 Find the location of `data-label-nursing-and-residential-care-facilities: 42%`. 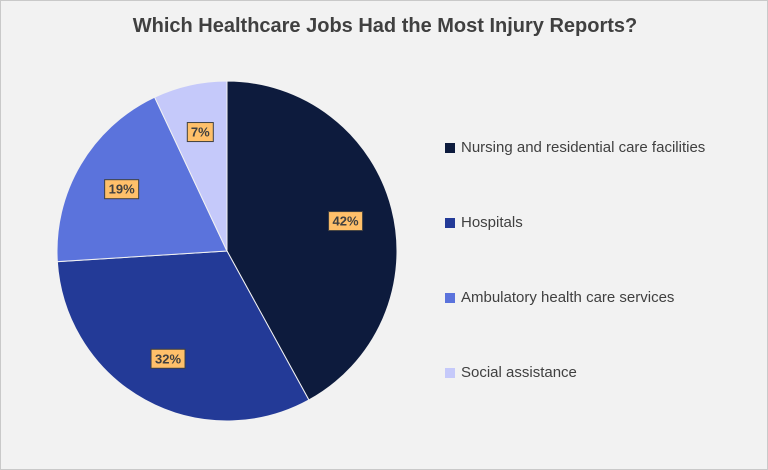

data-label-nursing-and-residential-care-facilities: 42% is located at coordinates (346, 221).